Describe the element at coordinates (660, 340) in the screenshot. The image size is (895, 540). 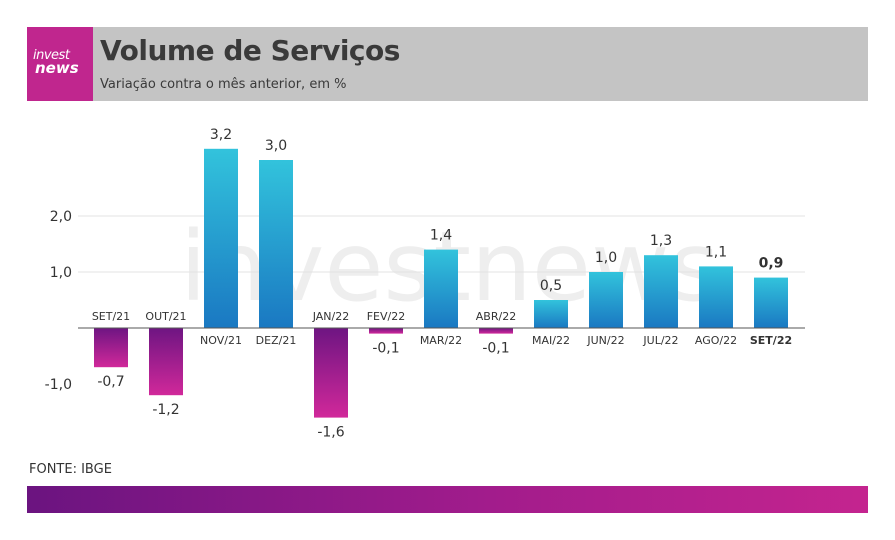
I see `category-label: JUL/22` at that location.